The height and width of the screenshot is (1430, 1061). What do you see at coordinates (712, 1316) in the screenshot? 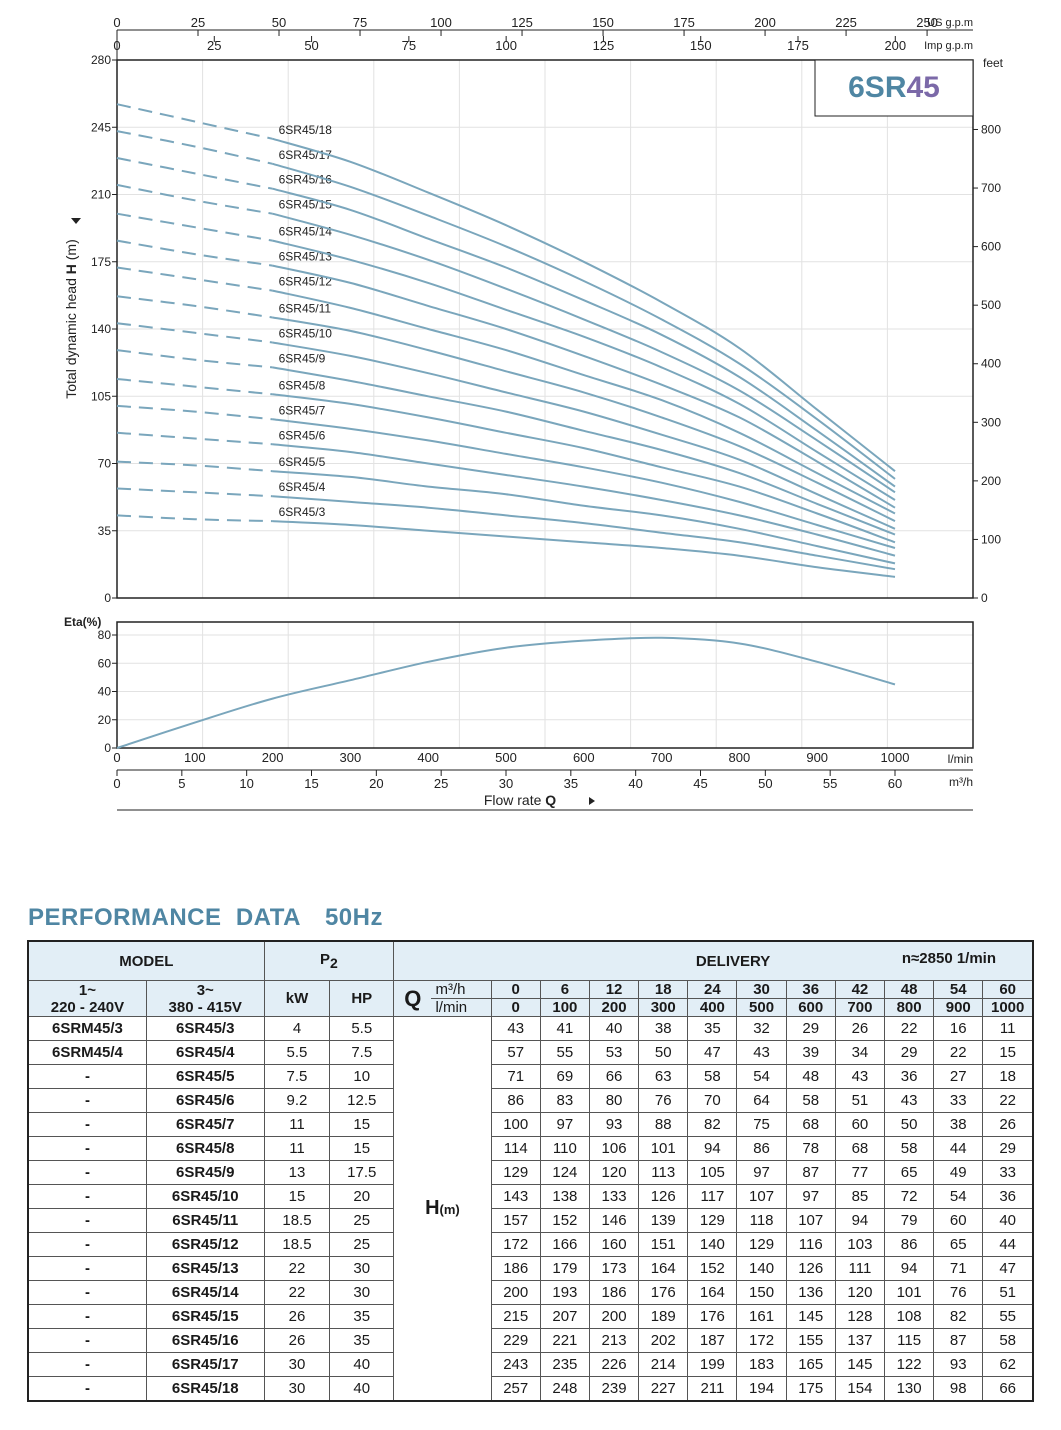
I see `head-value: 176` at bounding box center [712, 1316].